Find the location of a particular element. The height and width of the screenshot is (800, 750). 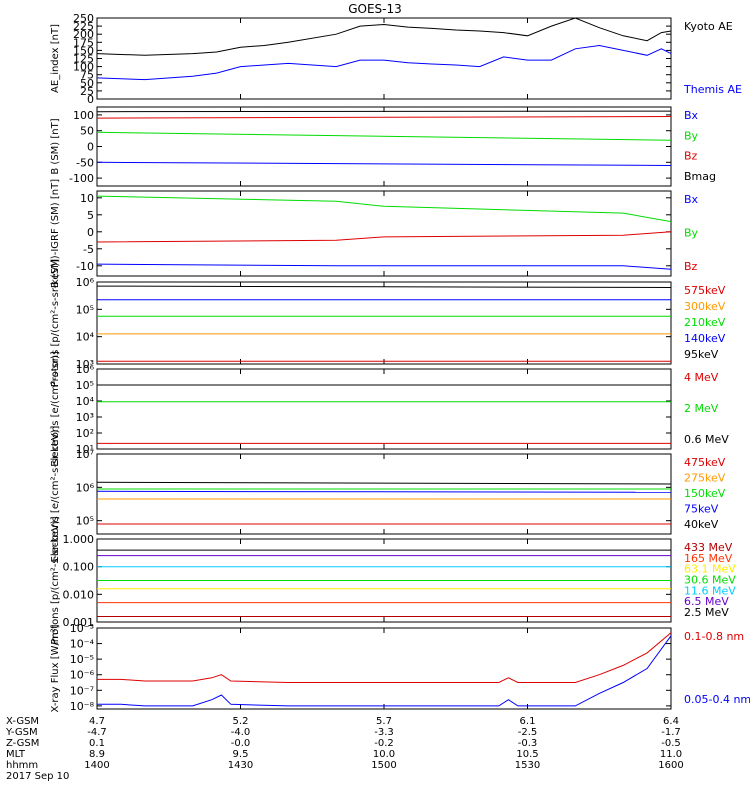

legend-entry: Kyoto AE is located at coordinates (708, 26).